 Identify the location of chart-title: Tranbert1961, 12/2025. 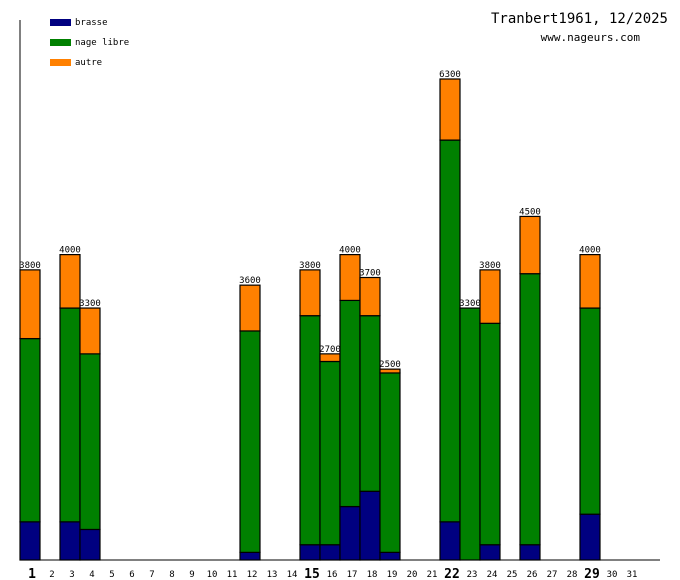
(579, 19).